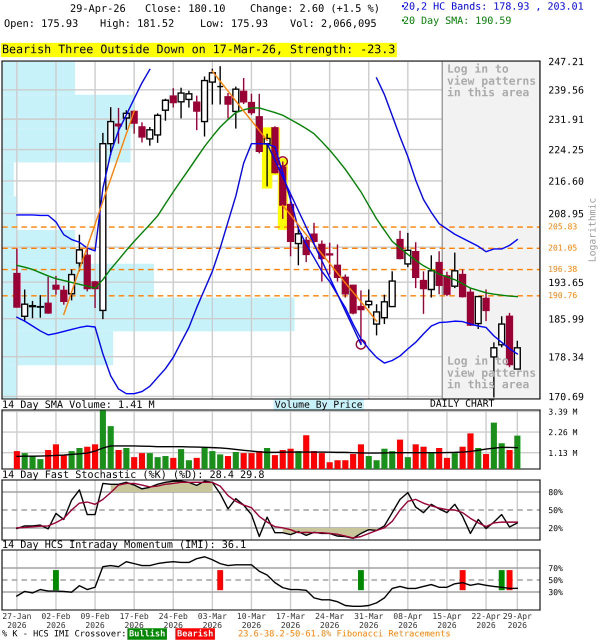 The height and width of the screenshot is (640, 600). What do you see at coordinates (344, 633) in the screenshot?
I see `text: 23.6-38.2-50-61.8% Fibonacci Retracements` at bounding box center [344, 633].